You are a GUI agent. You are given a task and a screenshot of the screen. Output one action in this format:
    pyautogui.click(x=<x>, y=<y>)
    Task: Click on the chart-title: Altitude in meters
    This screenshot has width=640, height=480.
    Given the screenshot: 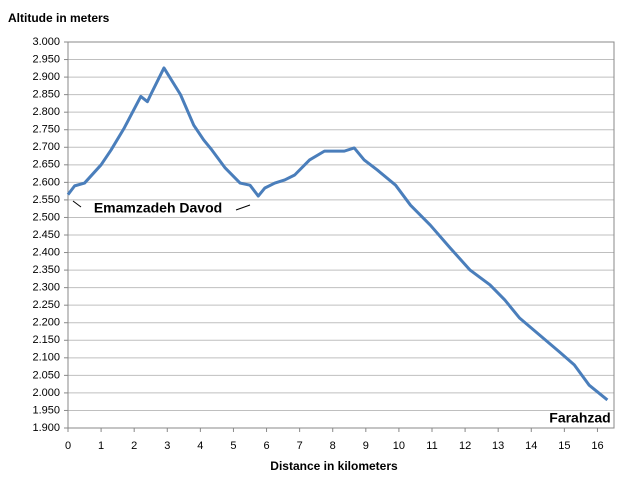 What is the action you would take?
    pyautogui.click(x=59, y=18)
    